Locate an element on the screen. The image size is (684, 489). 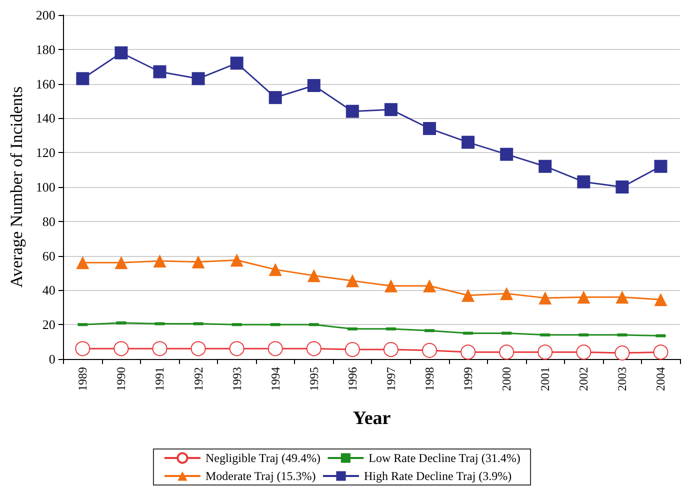
legend-label: Moderate Traj (15.3%) is located at coordinates (260, 476).